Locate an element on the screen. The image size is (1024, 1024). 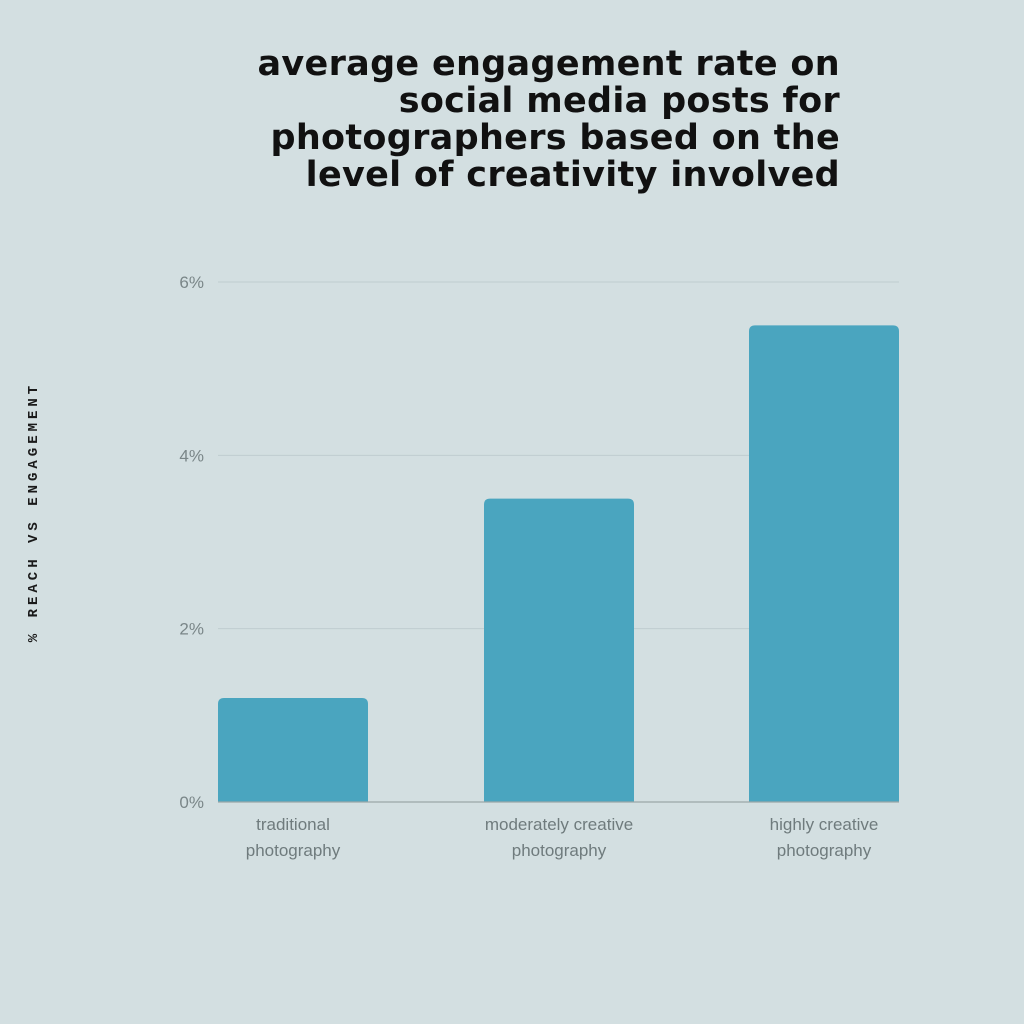
chart-title-line: level of creativity involved is located at coordinates (572, 175).